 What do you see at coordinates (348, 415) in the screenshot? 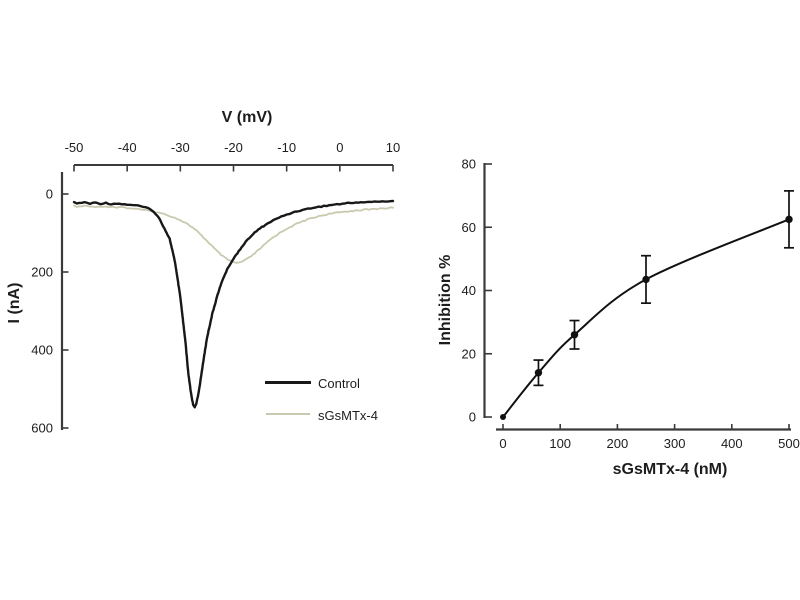
I see `legend-sgsmtx-label: sGsMTx-4` at bounding box center [348, 415].